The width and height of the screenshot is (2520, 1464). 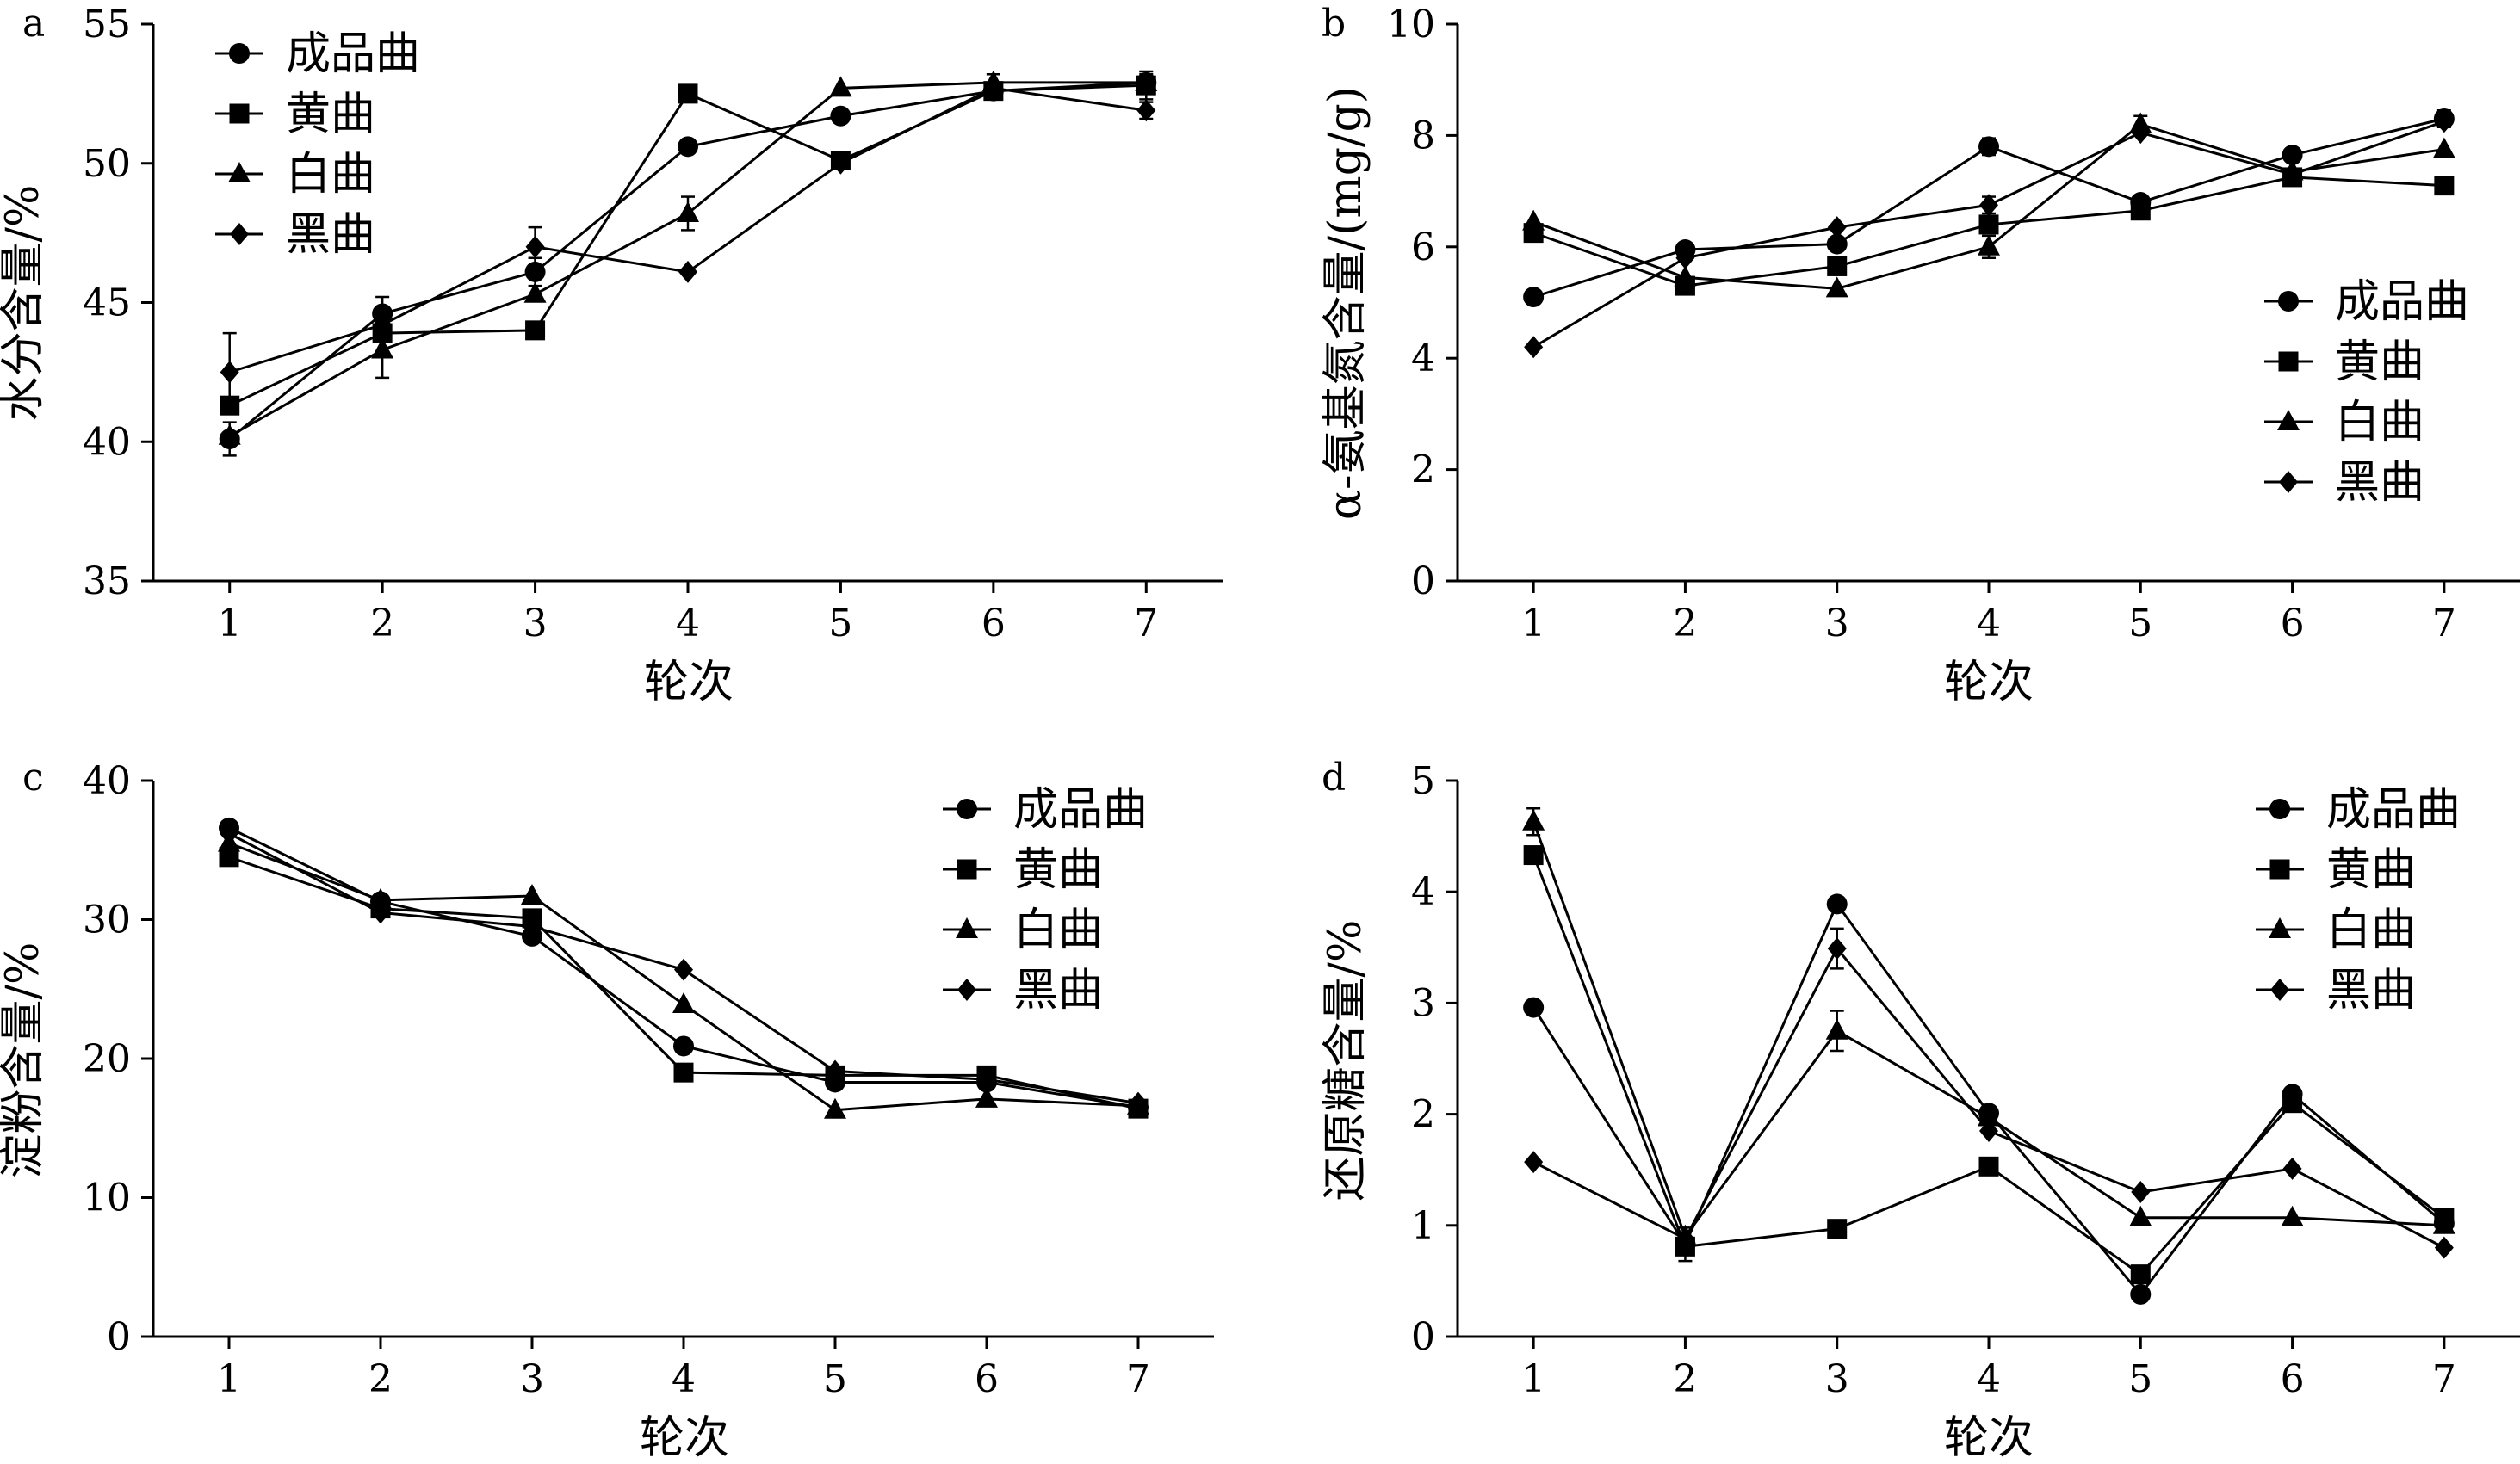 I want to click on series-line, so click(x=1988, y=1065).